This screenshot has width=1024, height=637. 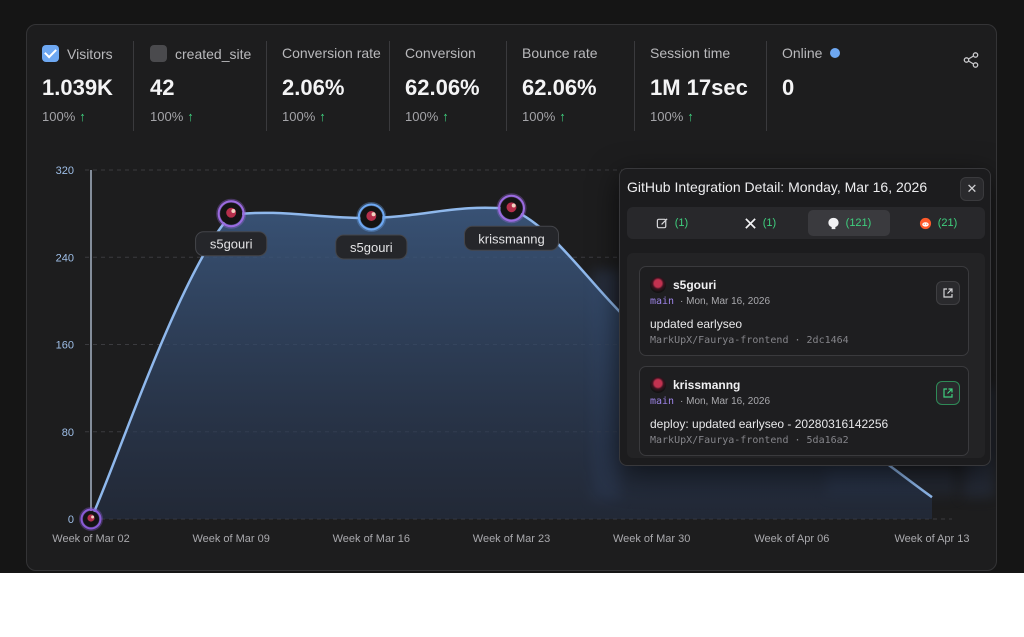 I want to click on stat-label: Visitors, so click(x=90, y=53).